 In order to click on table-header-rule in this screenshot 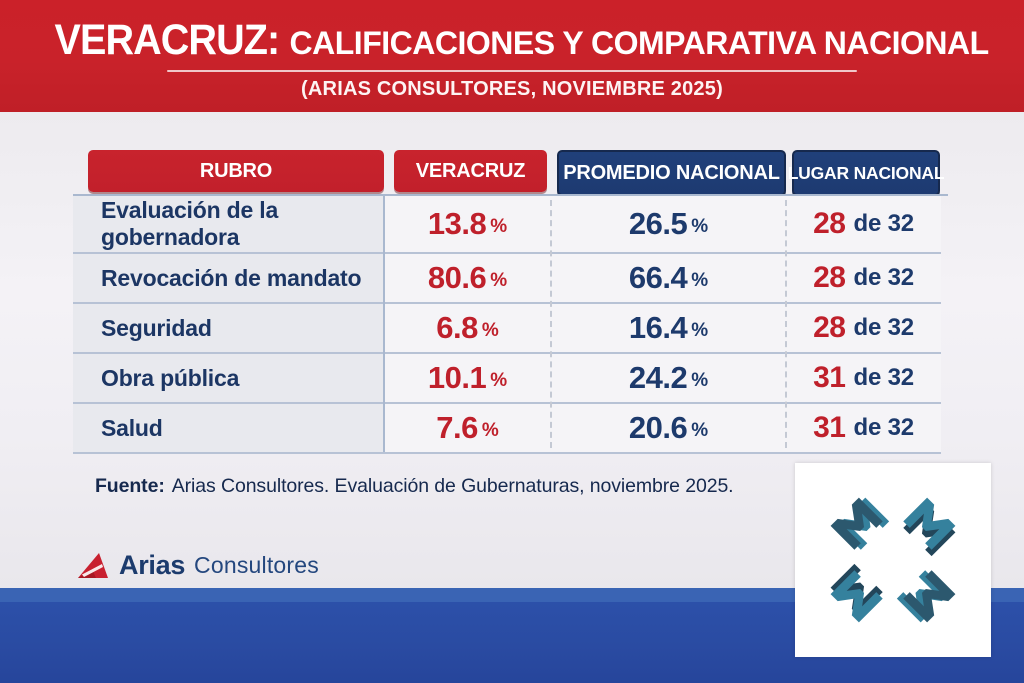, I will do `click(510, 195)`.